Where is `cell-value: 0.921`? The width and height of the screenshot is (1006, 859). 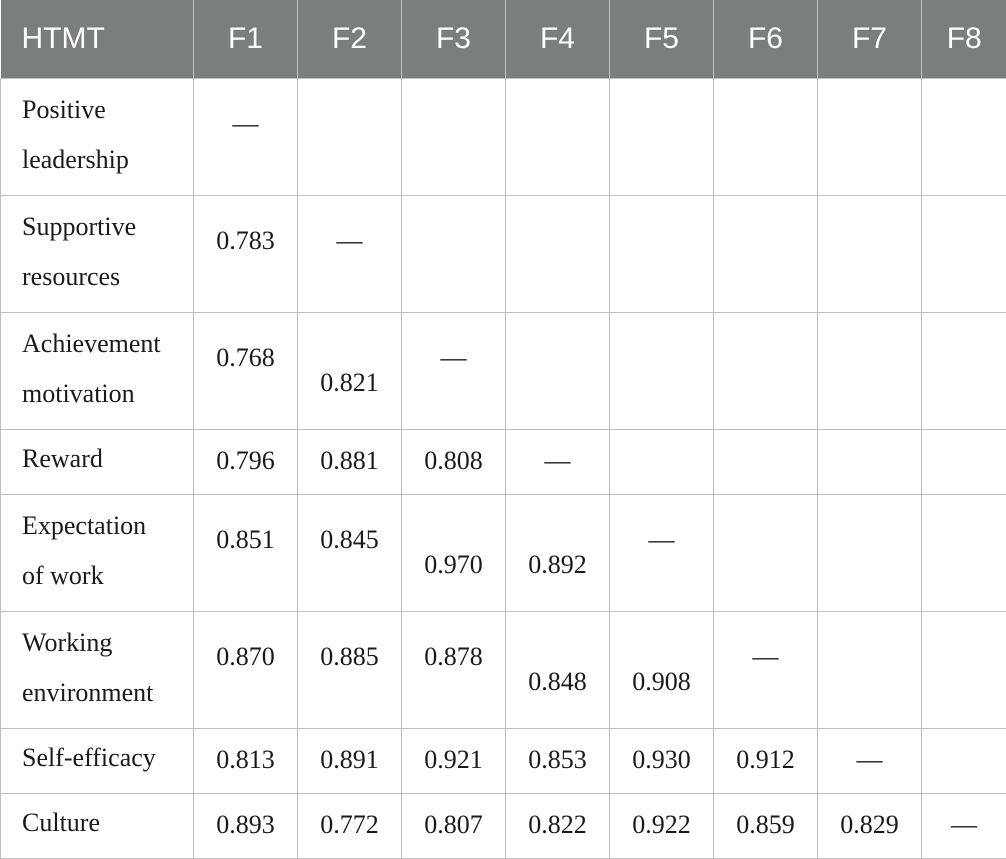
cell-value: 0.921 is located at coordinates (453, 752).